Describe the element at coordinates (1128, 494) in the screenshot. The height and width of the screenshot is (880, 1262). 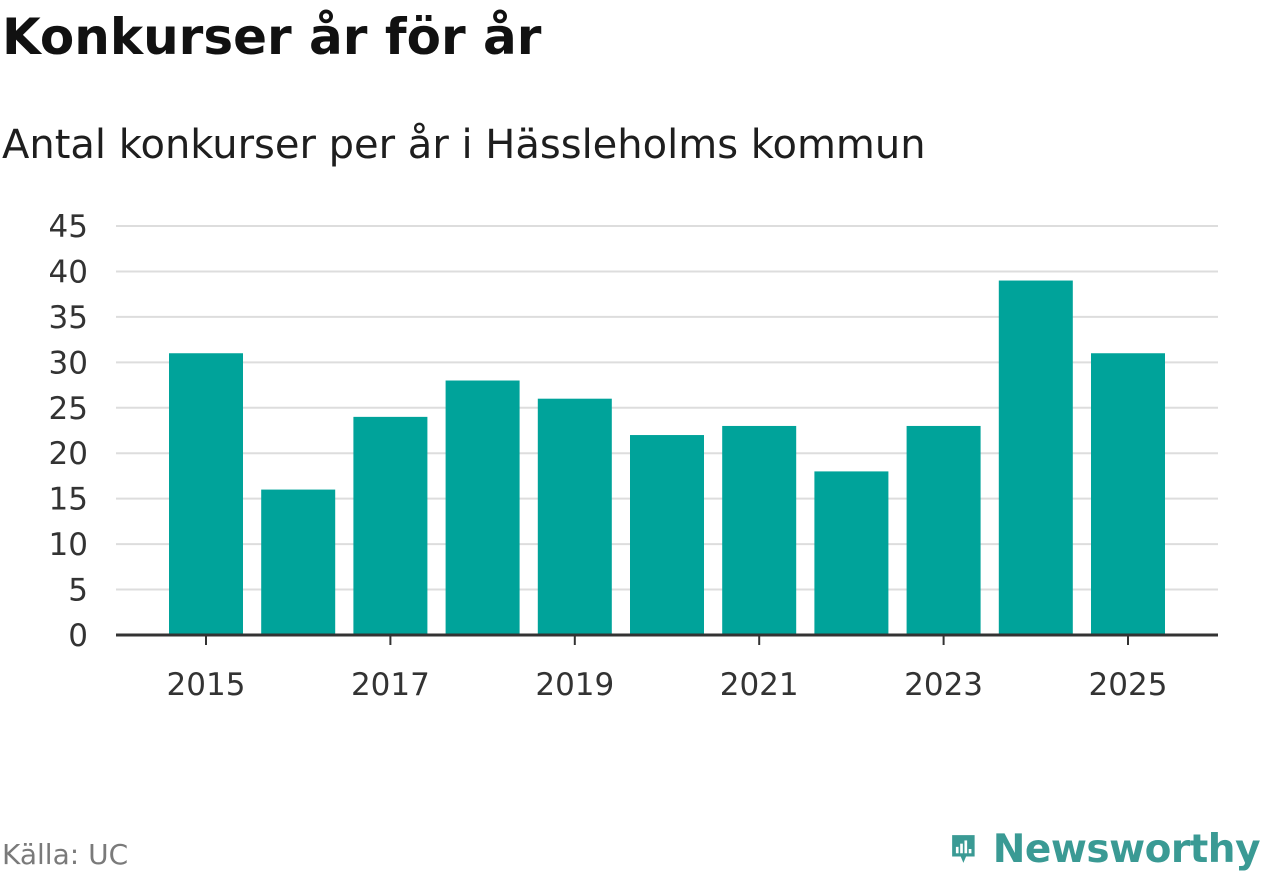
I see `bar-2025` at that location.